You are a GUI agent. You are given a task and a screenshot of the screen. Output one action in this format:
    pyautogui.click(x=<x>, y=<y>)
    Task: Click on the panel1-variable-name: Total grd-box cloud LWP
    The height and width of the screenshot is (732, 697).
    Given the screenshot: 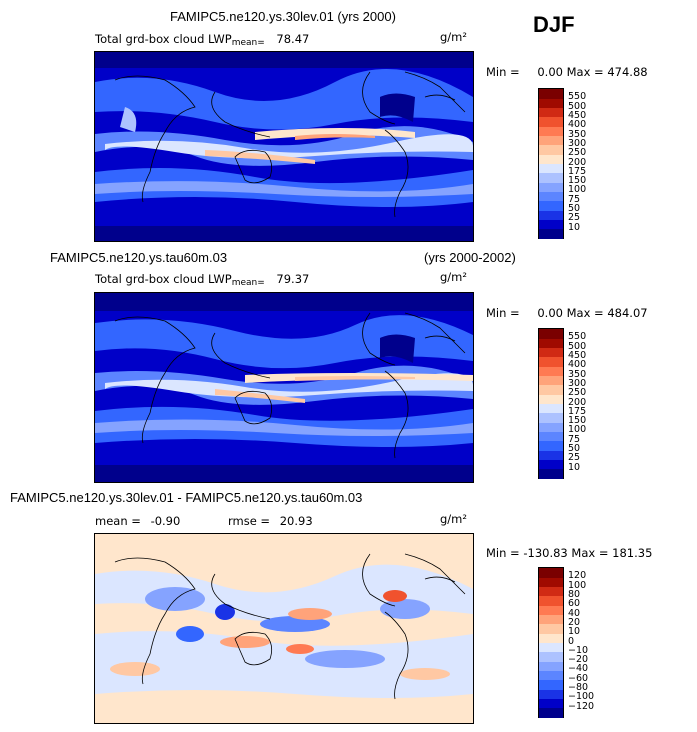 What is the action you would take?
    pyautogui.click(x=163, y=39)
    